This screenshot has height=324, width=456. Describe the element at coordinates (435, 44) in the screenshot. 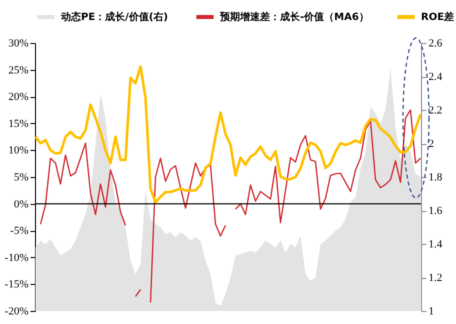

I see `y2-tick-label: 2.6` at that location.